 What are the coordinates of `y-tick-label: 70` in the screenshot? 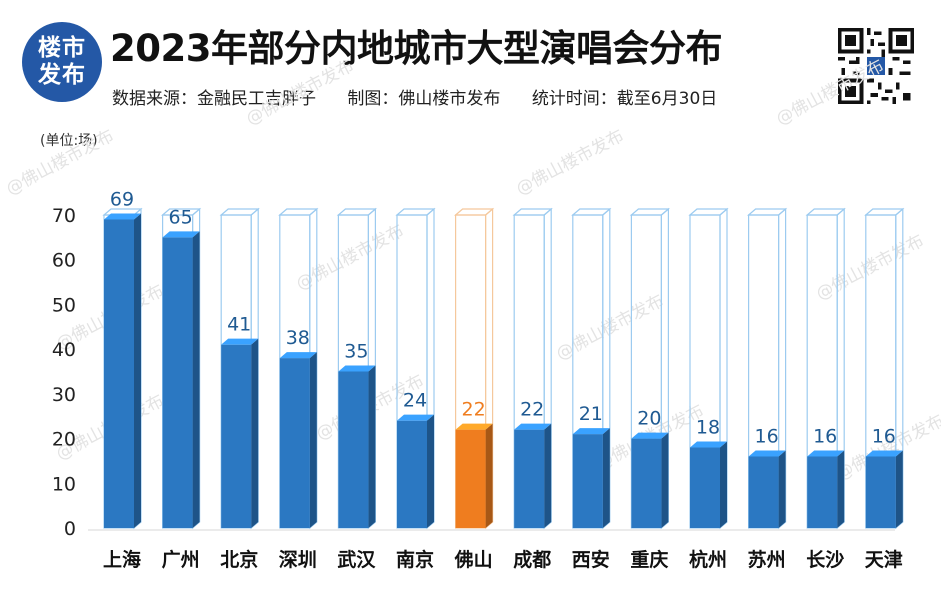 It's located at (64, 216).